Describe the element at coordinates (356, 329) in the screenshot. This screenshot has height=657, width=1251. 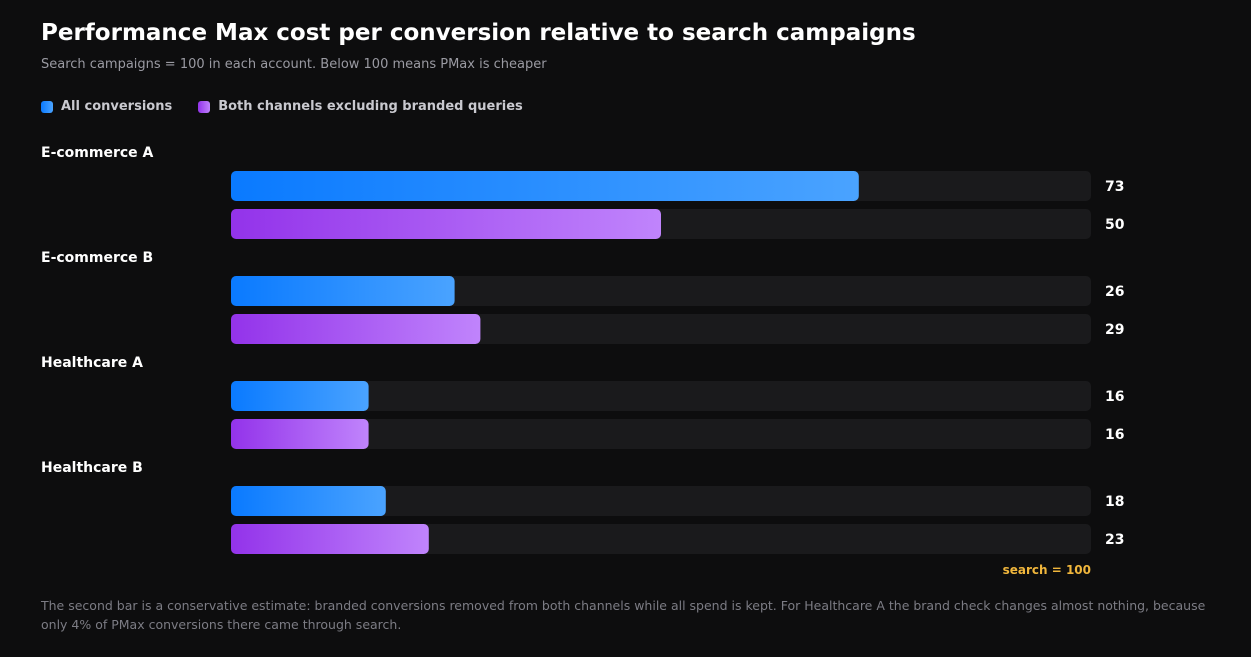
I see `bar-e-commerce-b-excluding-branded` at that location.